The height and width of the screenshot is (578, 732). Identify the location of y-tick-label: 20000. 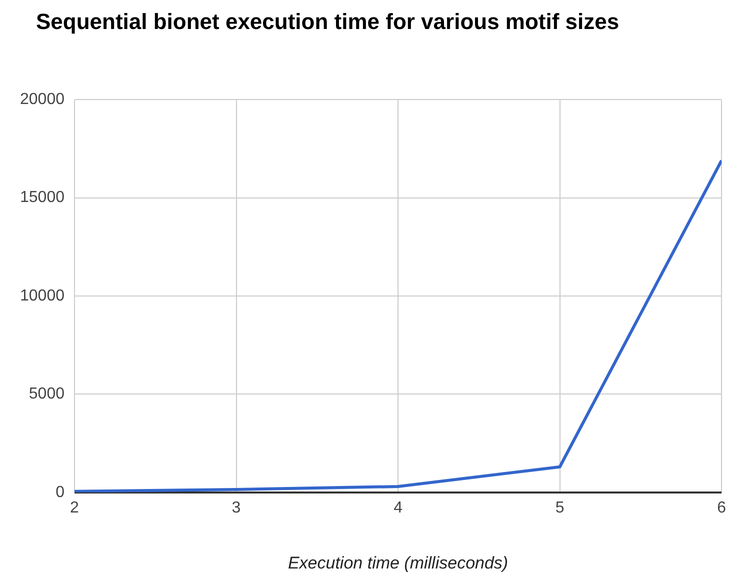
(42, 99).